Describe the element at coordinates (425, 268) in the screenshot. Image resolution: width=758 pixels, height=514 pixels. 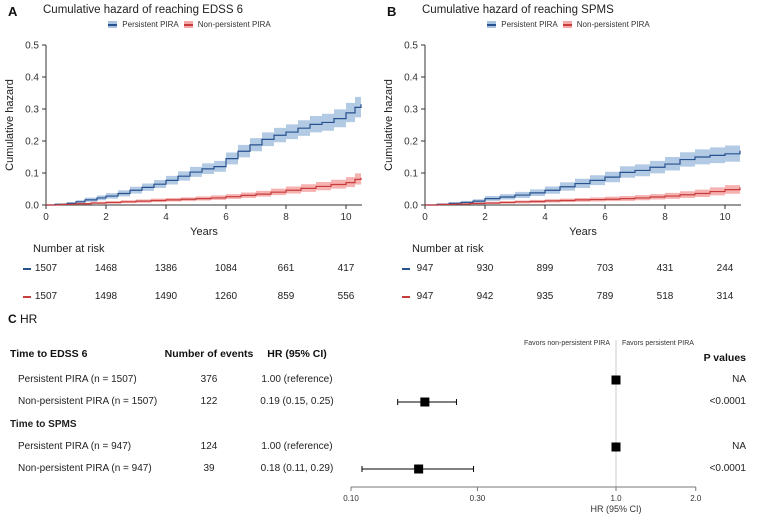
I see `risk-count: 947` at that location.